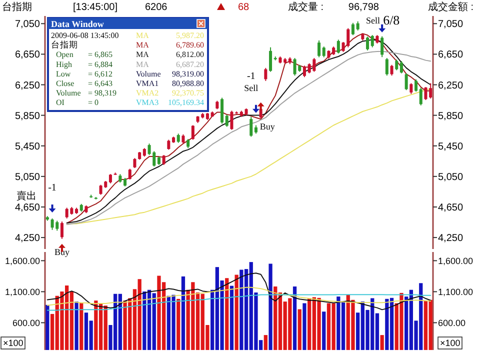 The height and width of the screenshot is (351, 500). Describe the element at coordinates (22, 292) in the screenshot. I see `y-tick-label: 1,100.00` at that location.